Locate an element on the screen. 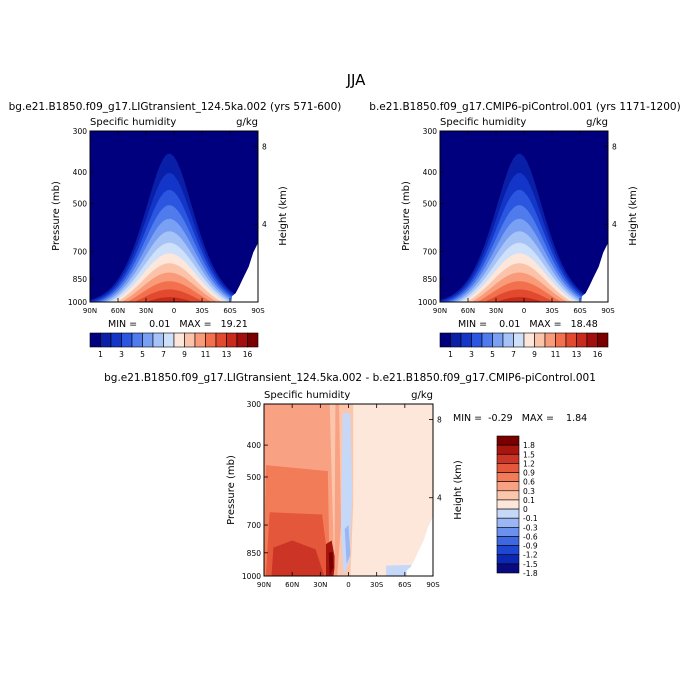  panel-lig-x-tick-label: 0 is located at coordinates (174, 311).